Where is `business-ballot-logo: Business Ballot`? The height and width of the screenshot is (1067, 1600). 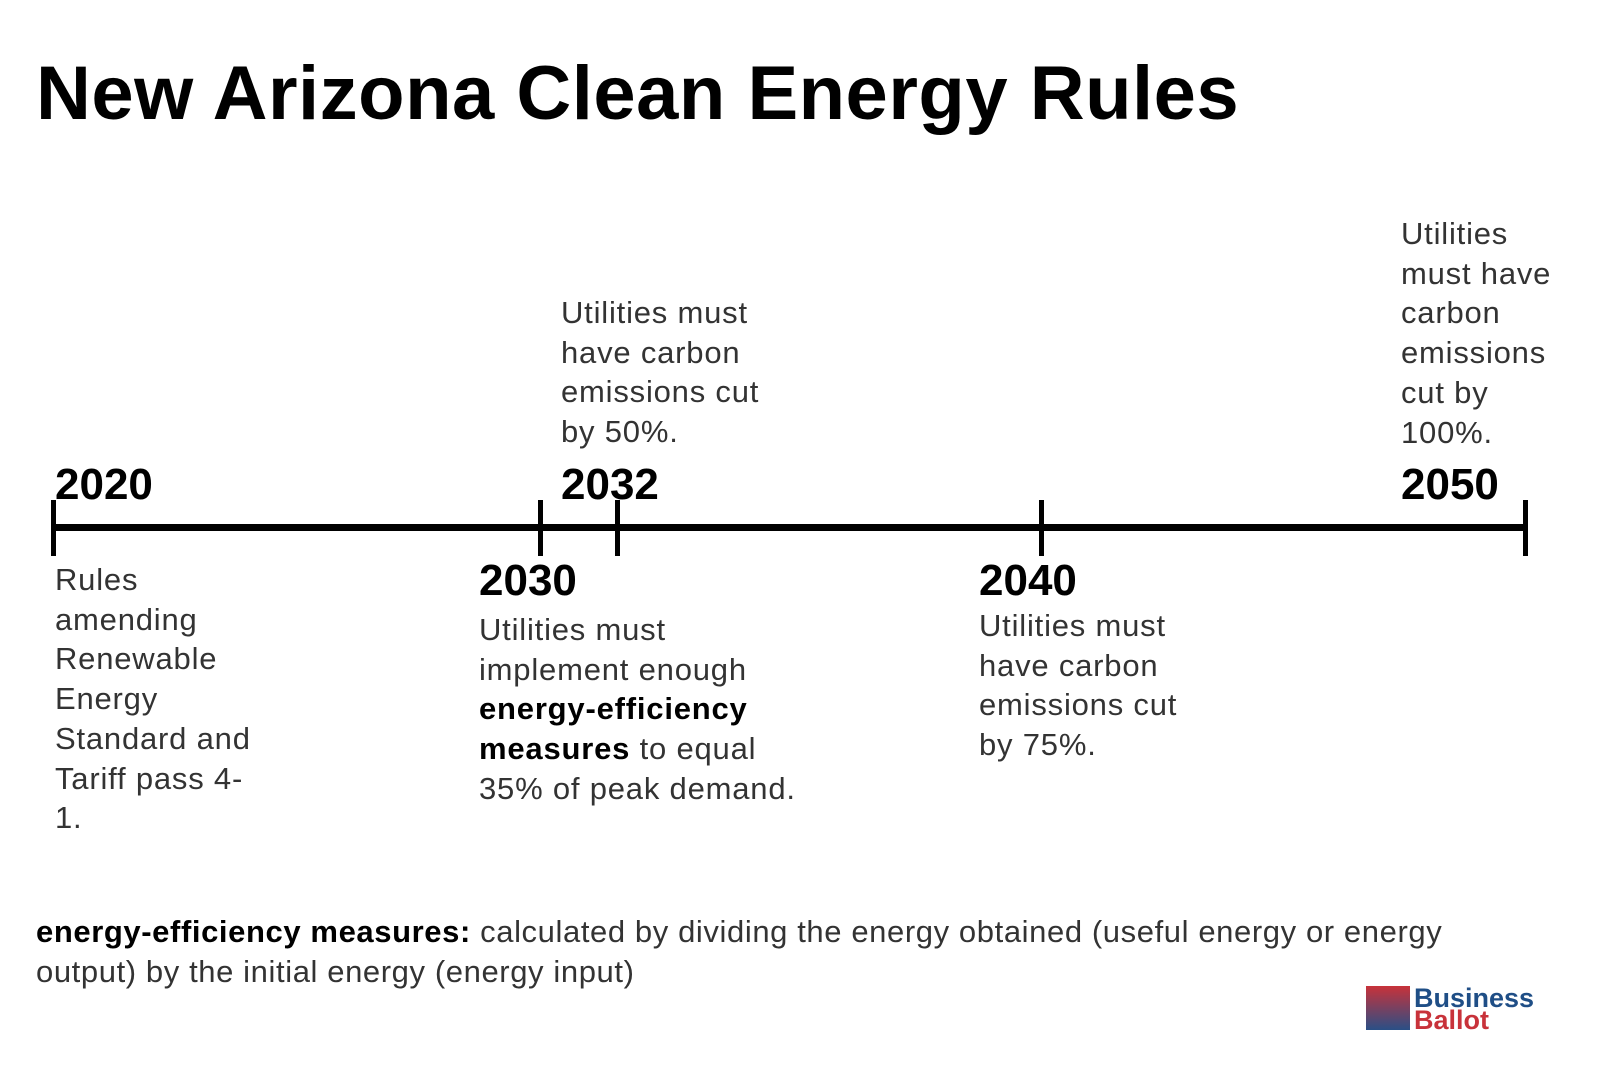
business-ballot-logo: Business Ballot is located at coordinates (1461, 1009).